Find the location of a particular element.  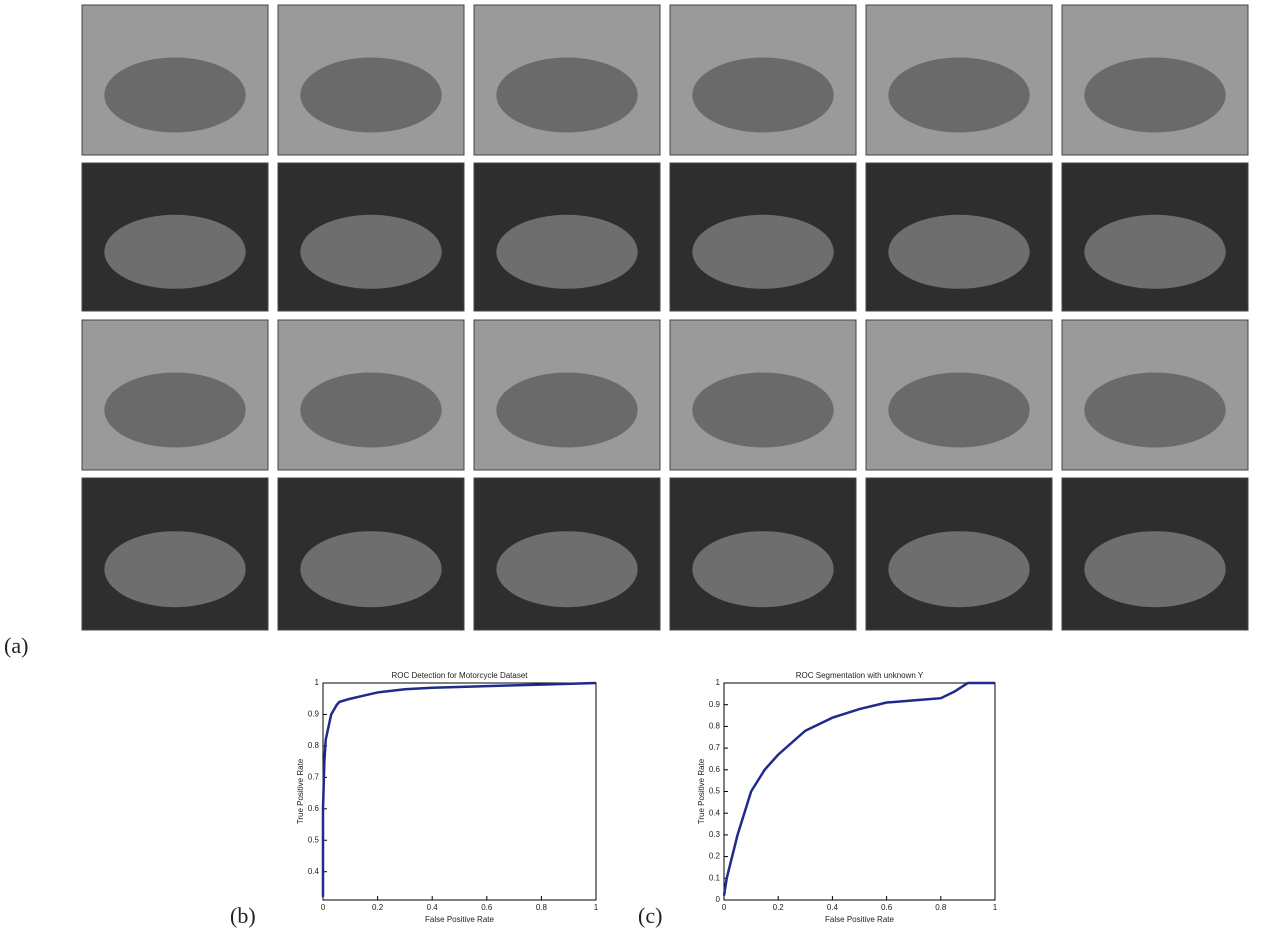

chart-title: ROC Detection for Motorcycle Dataset is located at coordinates (459, 675).